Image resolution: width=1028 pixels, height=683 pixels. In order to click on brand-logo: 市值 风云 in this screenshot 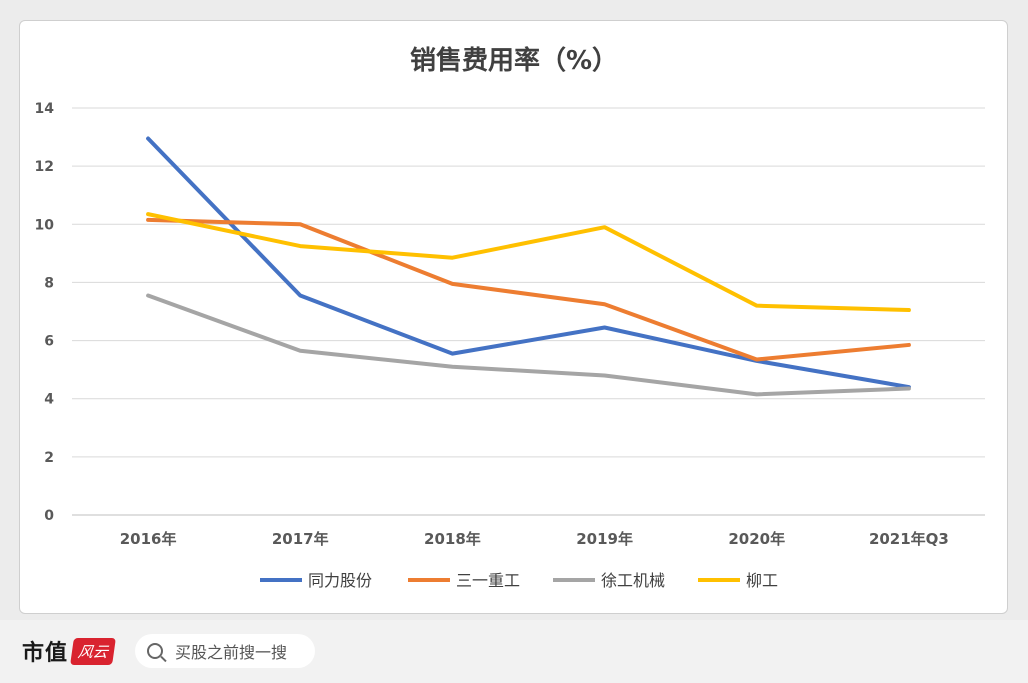, I will do `click(69, 651)`.